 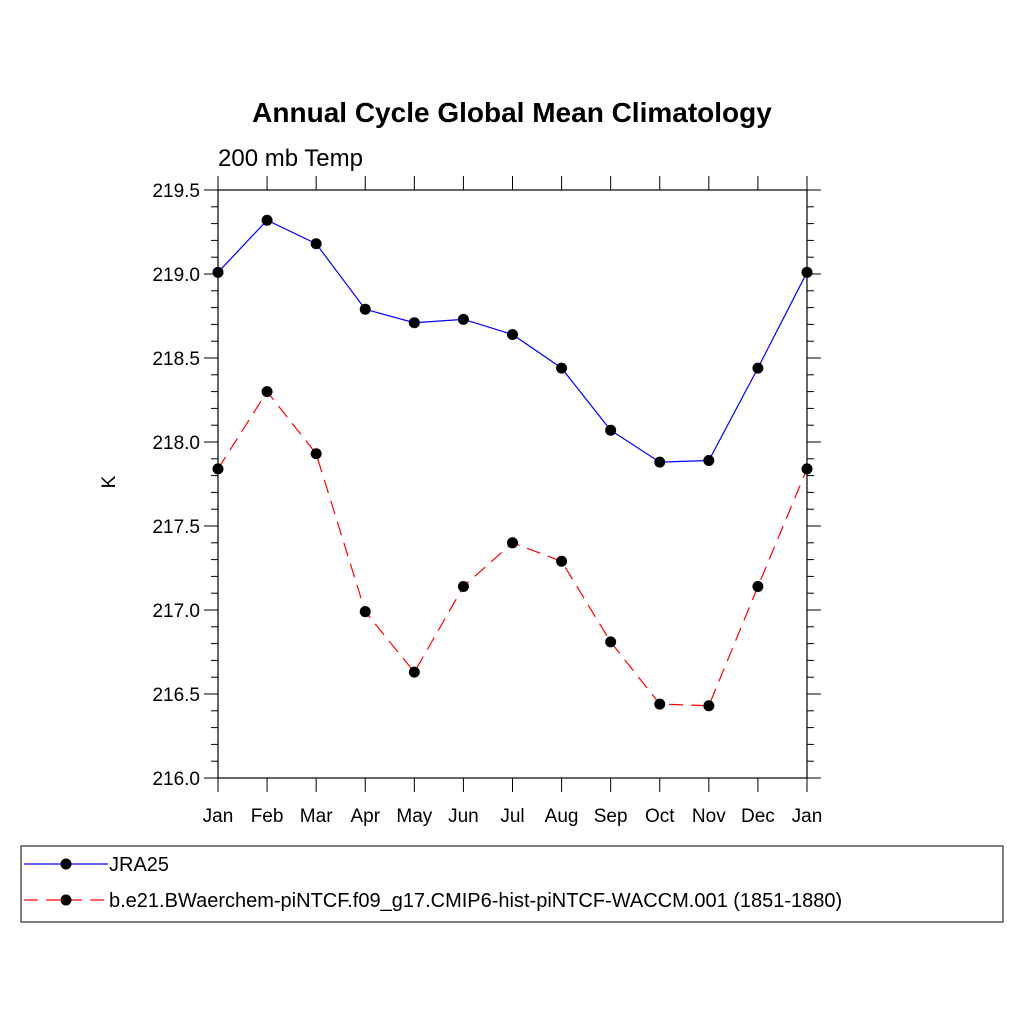 What do you see at coordinates (512, 112) in the screenshot?
I see `chart-title: Annual Cycle Global Mean Climatology` at bounding box center [512, 112].